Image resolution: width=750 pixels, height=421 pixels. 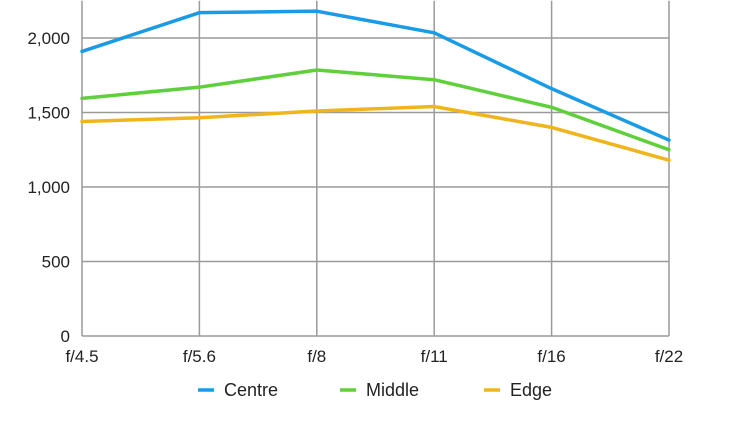 I want to click on legend: Centre Middle Edge, so click(x=375, y=390).